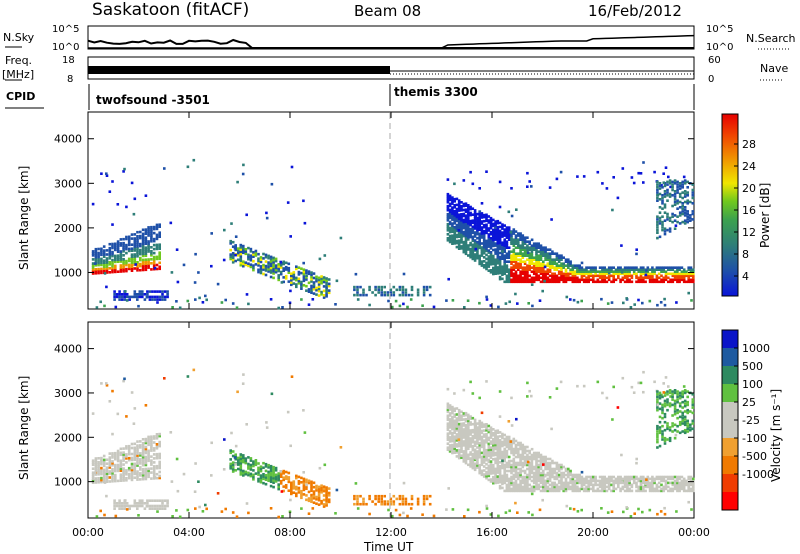 This screenshot has height=554, width=800. Describe the element at coordinates (730, 375) in the screenshot. I see `velocity-colorbar-block` at that location.